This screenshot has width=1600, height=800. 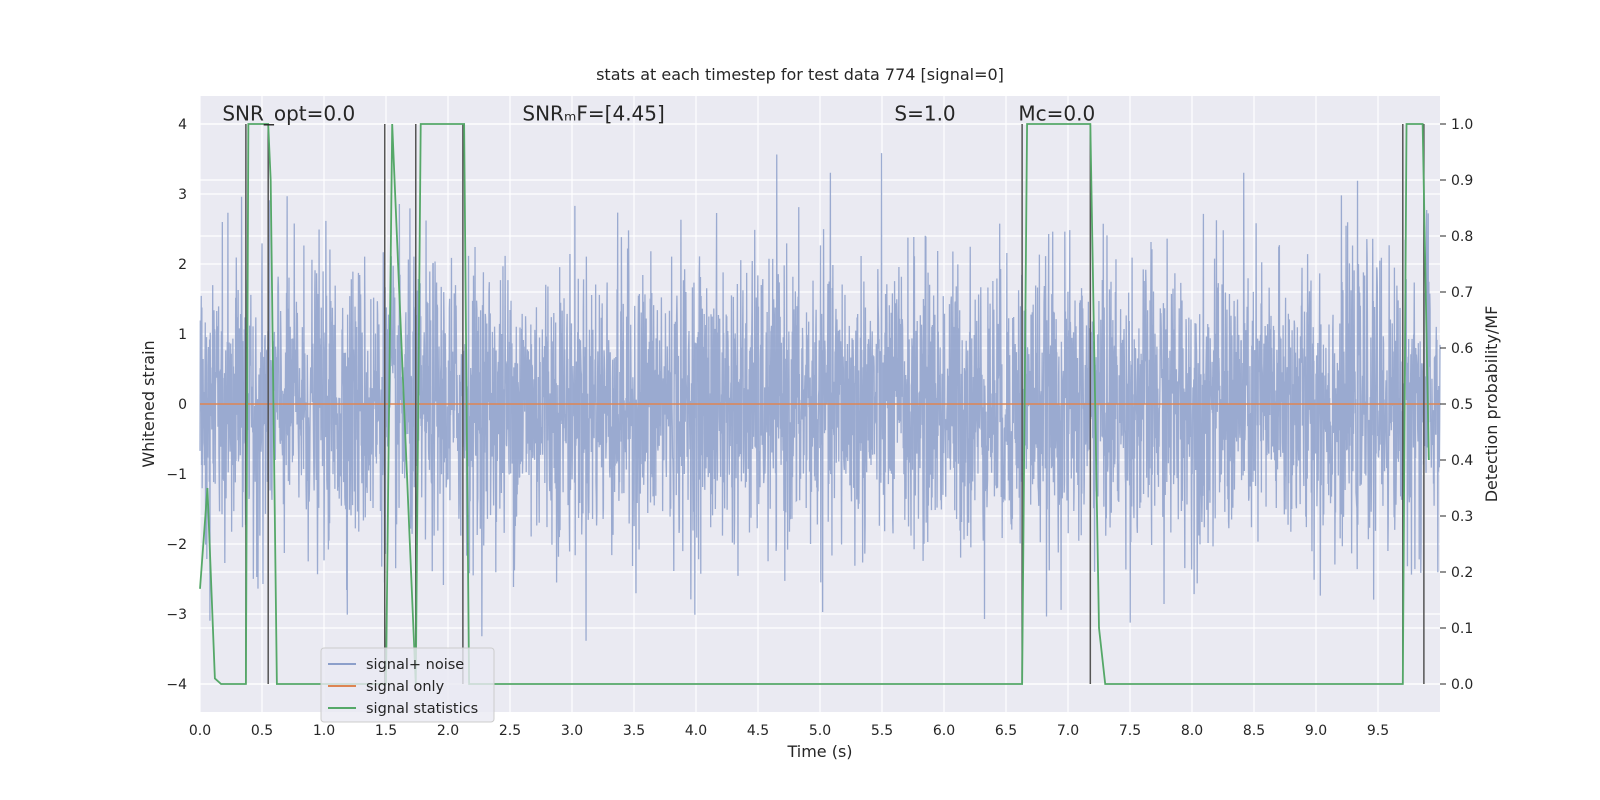 What do you see at coordinates (262, 731) in the screenshot?
I see `x-tick-label: 0.5` at bounding box center [262, 731].